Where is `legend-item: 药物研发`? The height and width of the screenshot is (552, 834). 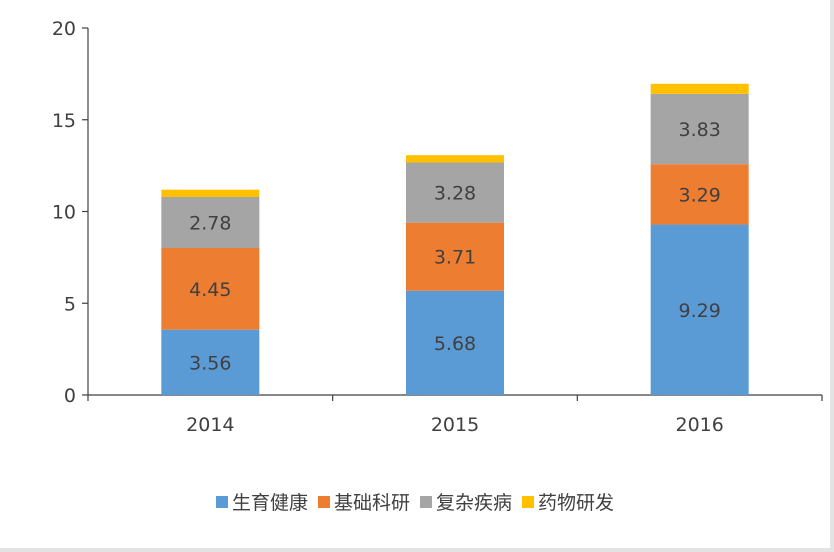
legend-item: 药物研发 is located at coordinates (568, 501).